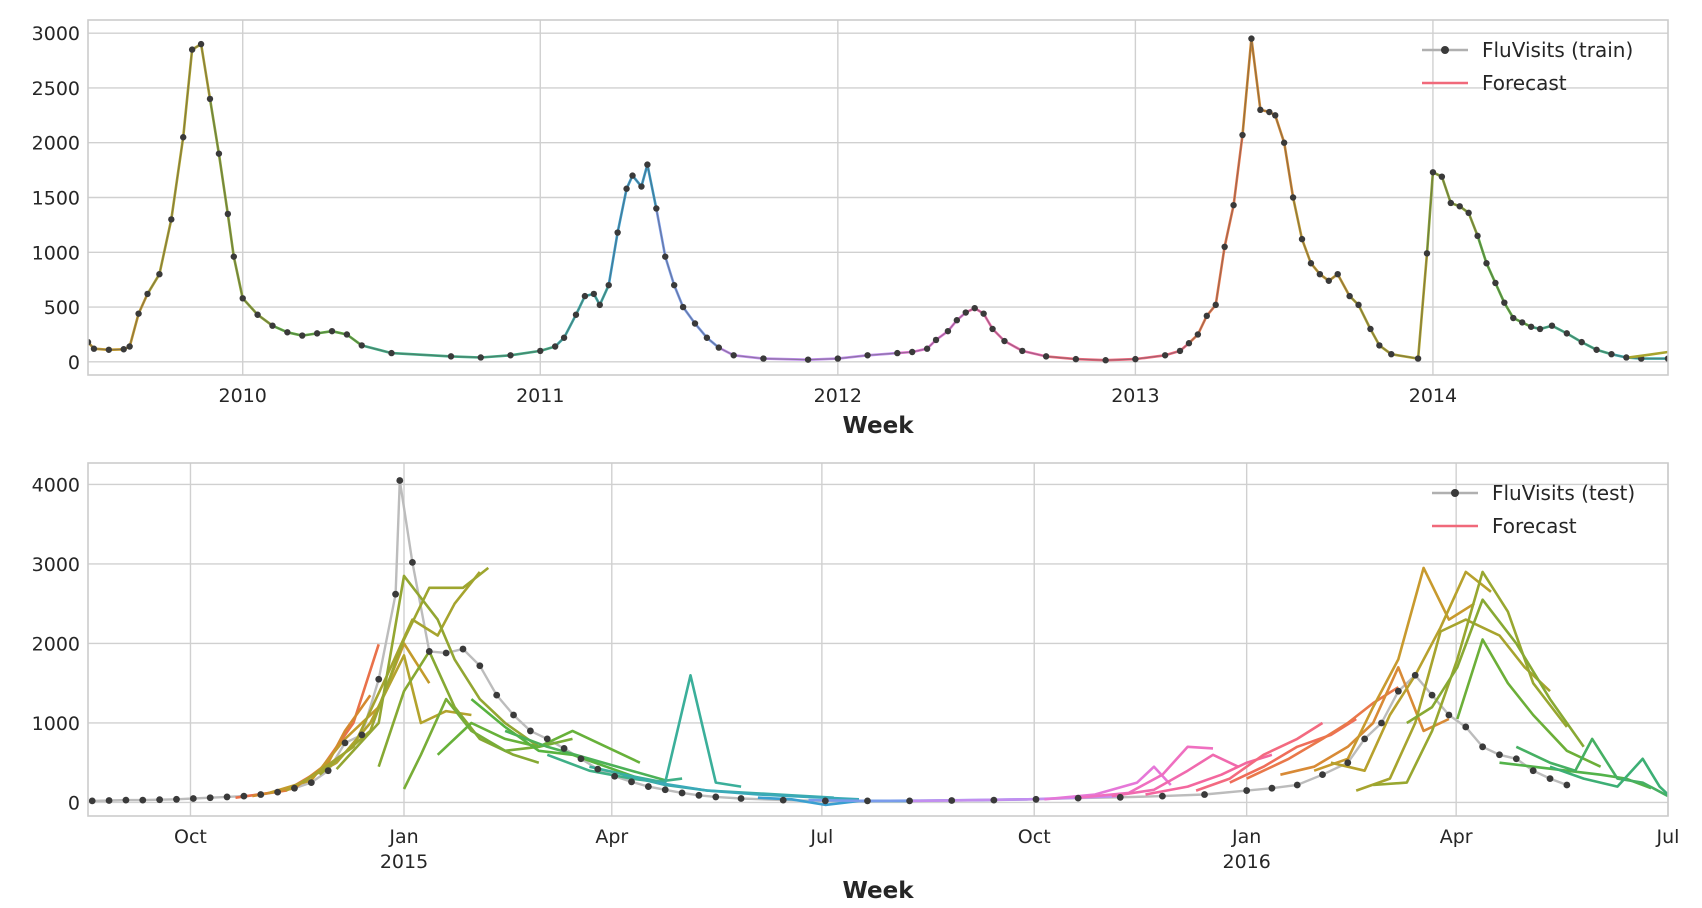 The width and height of the screenshot is (1702, 908). I want to click on legend-label: FluVisits (train), so click(1557, 50).